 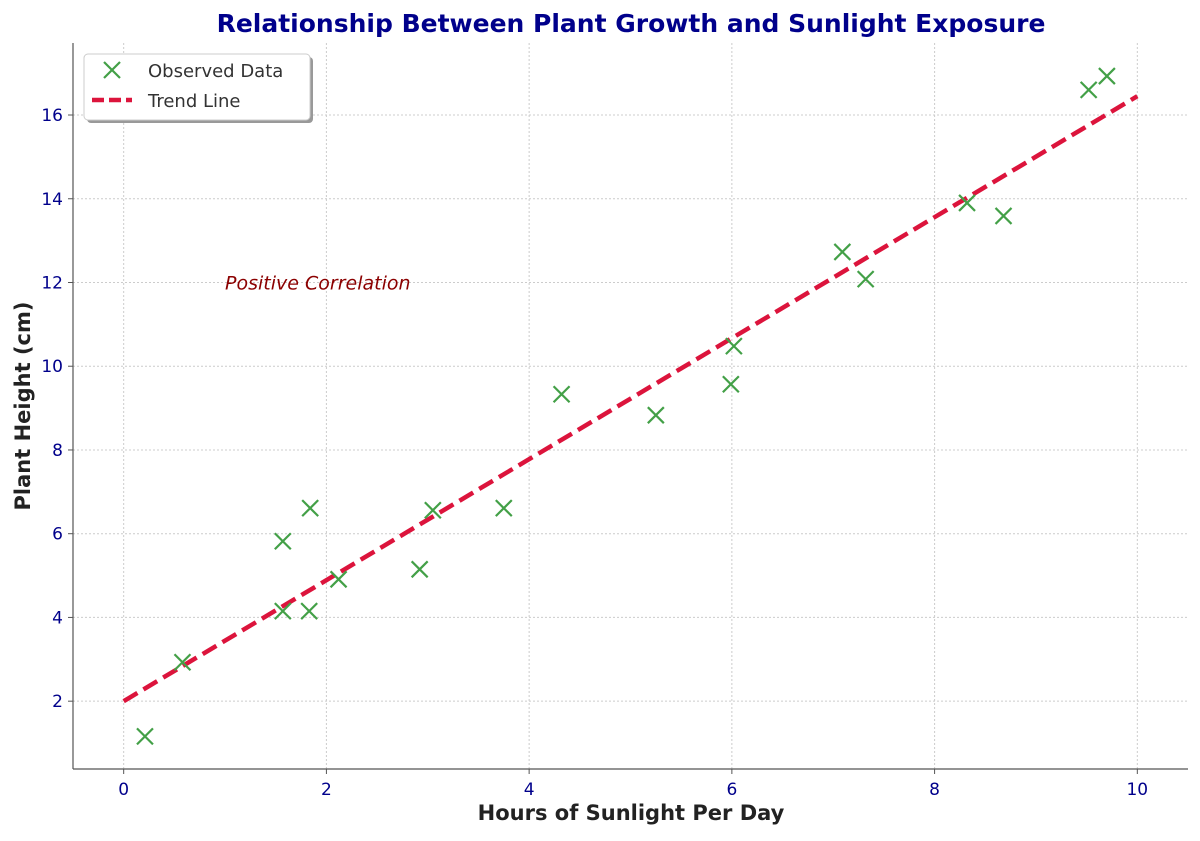 What do you see at coordinates (112, 70) in the screenshot?
I see `legend-marker-observed` at bounding box center [112, 70].